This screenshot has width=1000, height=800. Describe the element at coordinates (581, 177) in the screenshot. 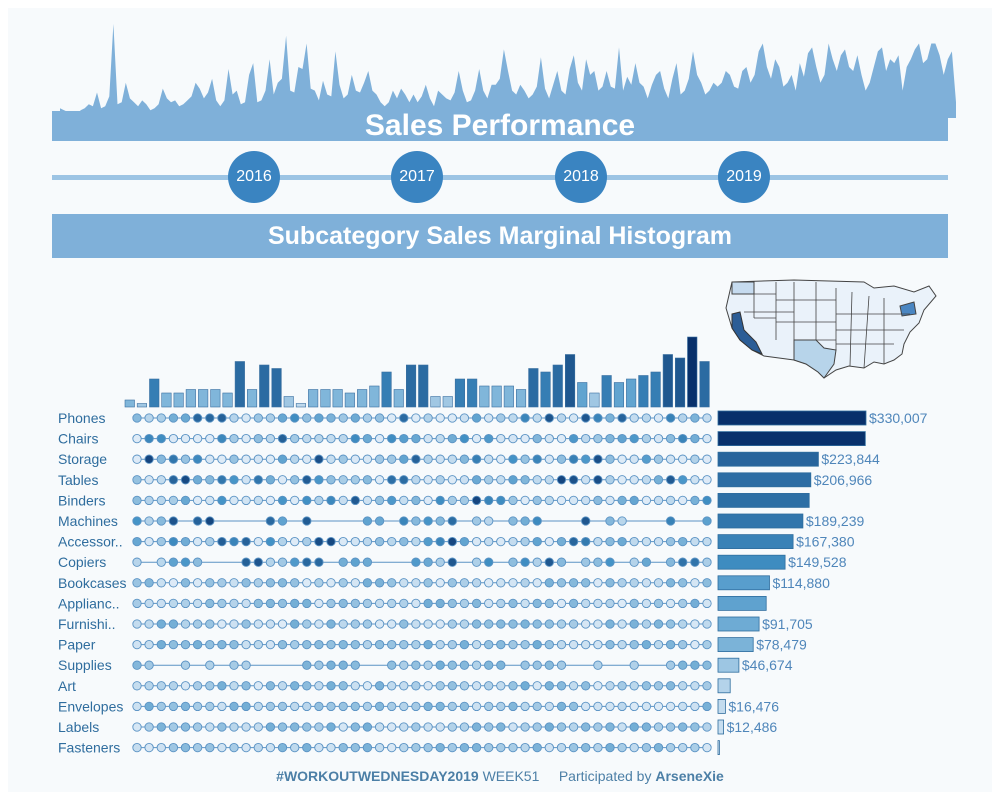

I see `year-button-2018: 2018` at that location.